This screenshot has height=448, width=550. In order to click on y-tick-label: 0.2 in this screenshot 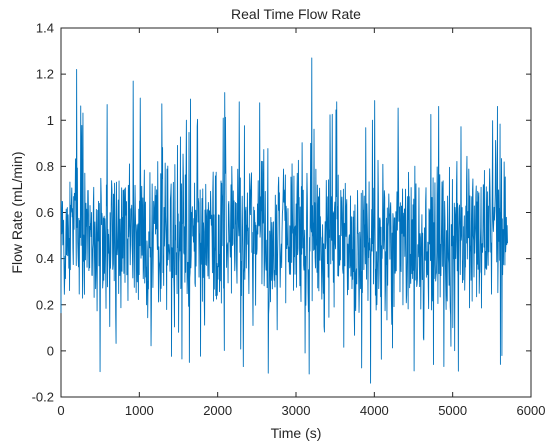, I will do `click(45, 304)`.